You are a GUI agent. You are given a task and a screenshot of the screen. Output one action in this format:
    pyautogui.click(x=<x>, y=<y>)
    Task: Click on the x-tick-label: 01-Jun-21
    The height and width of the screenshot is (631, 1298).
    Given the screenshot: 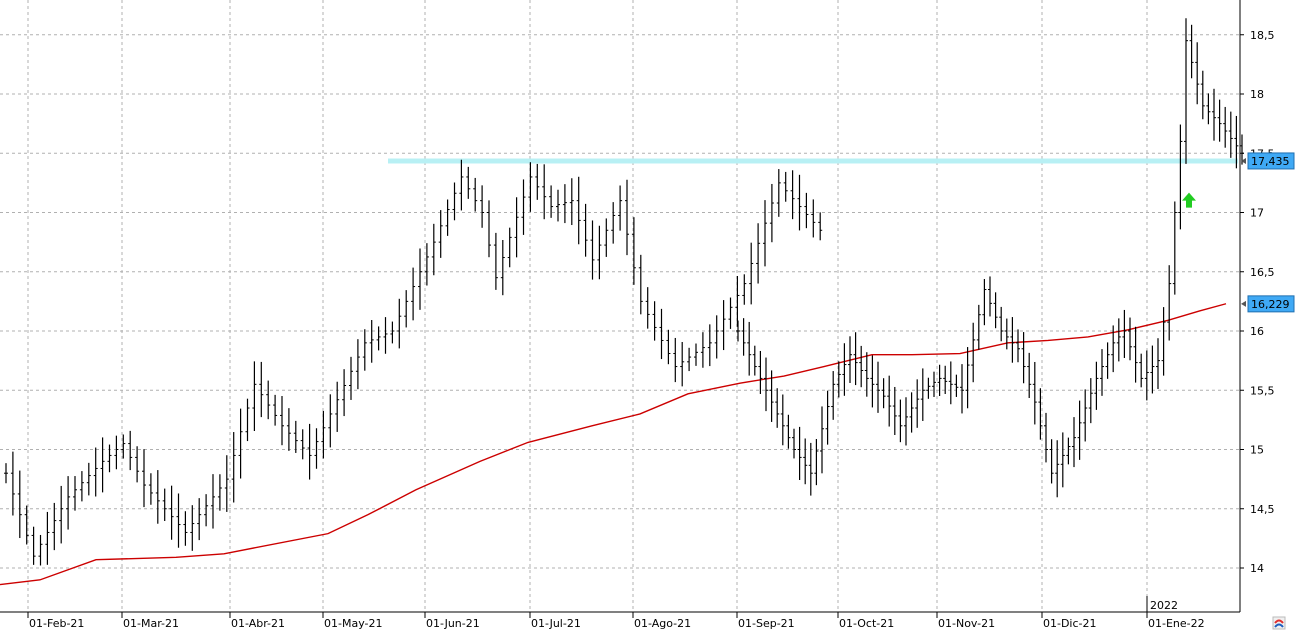 What is the action you would take?
    pyautogui.click(x=453, y=623)
    